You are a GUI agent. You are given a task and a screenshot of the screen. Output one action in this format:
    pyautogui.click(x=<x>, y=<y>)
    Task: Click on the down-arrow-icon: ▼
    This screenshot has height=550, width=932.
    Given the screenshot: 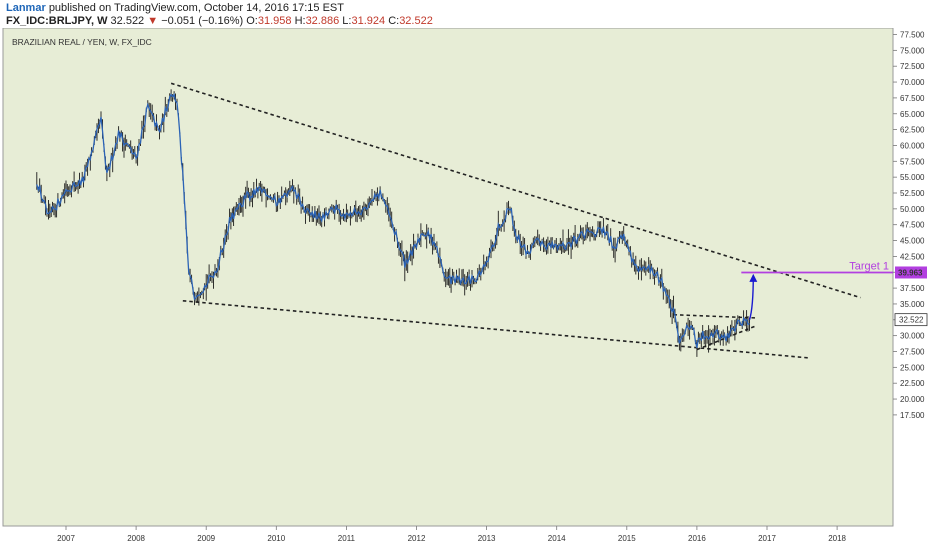 What is the action you would take?
    pyautogui.click(x=153, y=21)
    